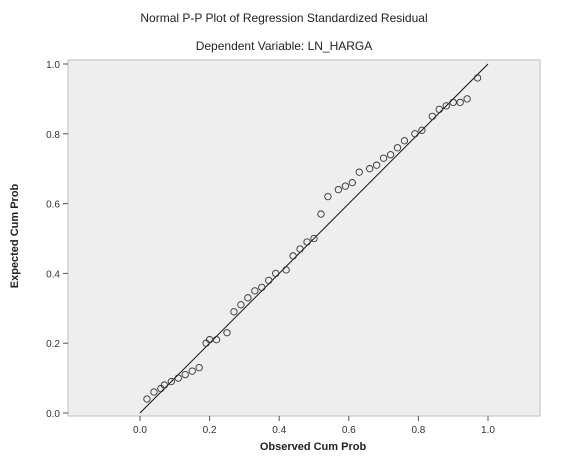 Image resolution: width=568 pixels, height=458 pixels. What do you see at coordinates (53, 414) in the screenshot?
I see `y-tick-label: 0.0` at bounding box center [53, 414].